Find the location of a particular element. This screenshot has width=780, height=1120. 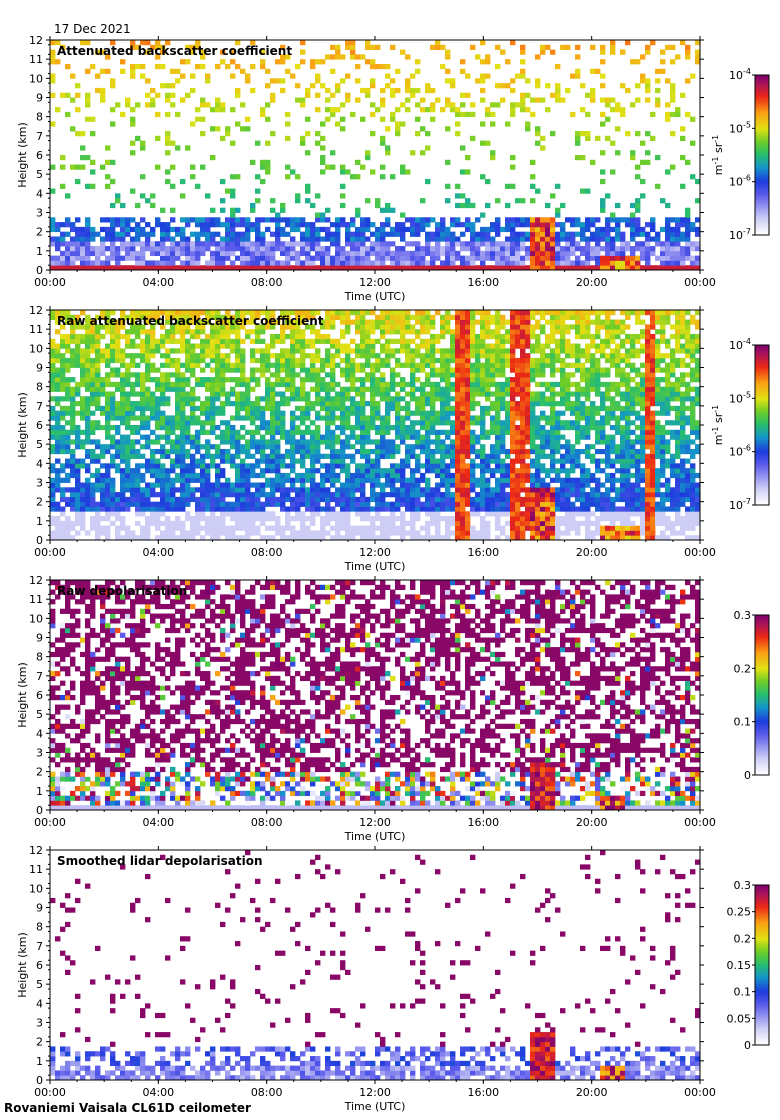

date-label: 17 Dec 2021 is located at coordinates (92, 29).